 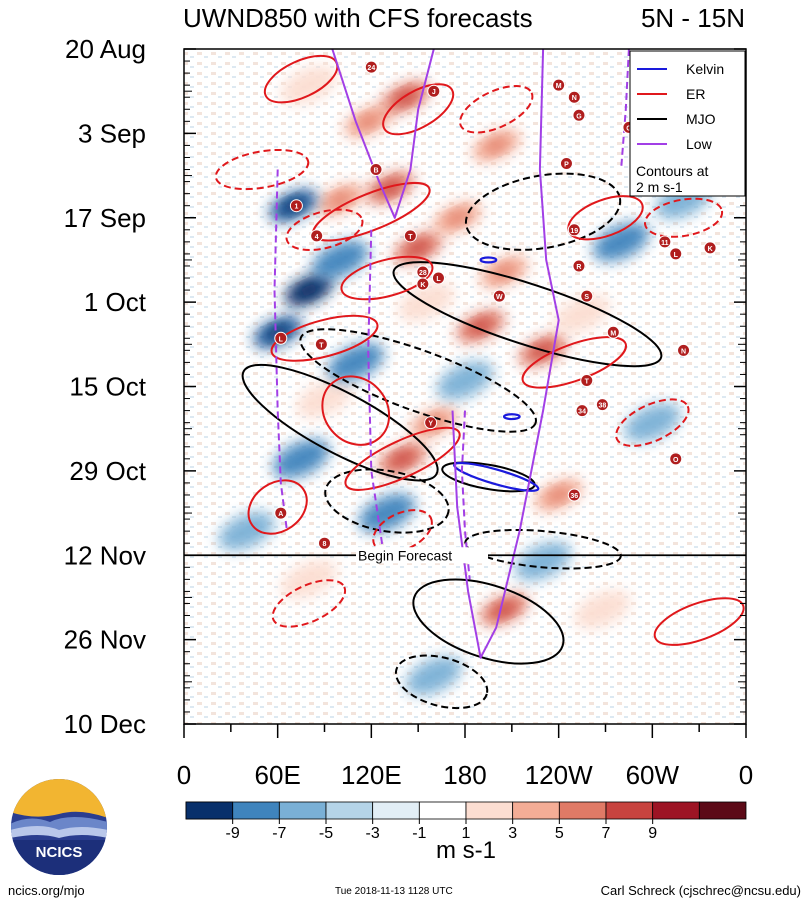 What do you see at coordinates (422, 555) in the screenshot?
I see `forecast-label-bg` at bounding box center [422, 555].